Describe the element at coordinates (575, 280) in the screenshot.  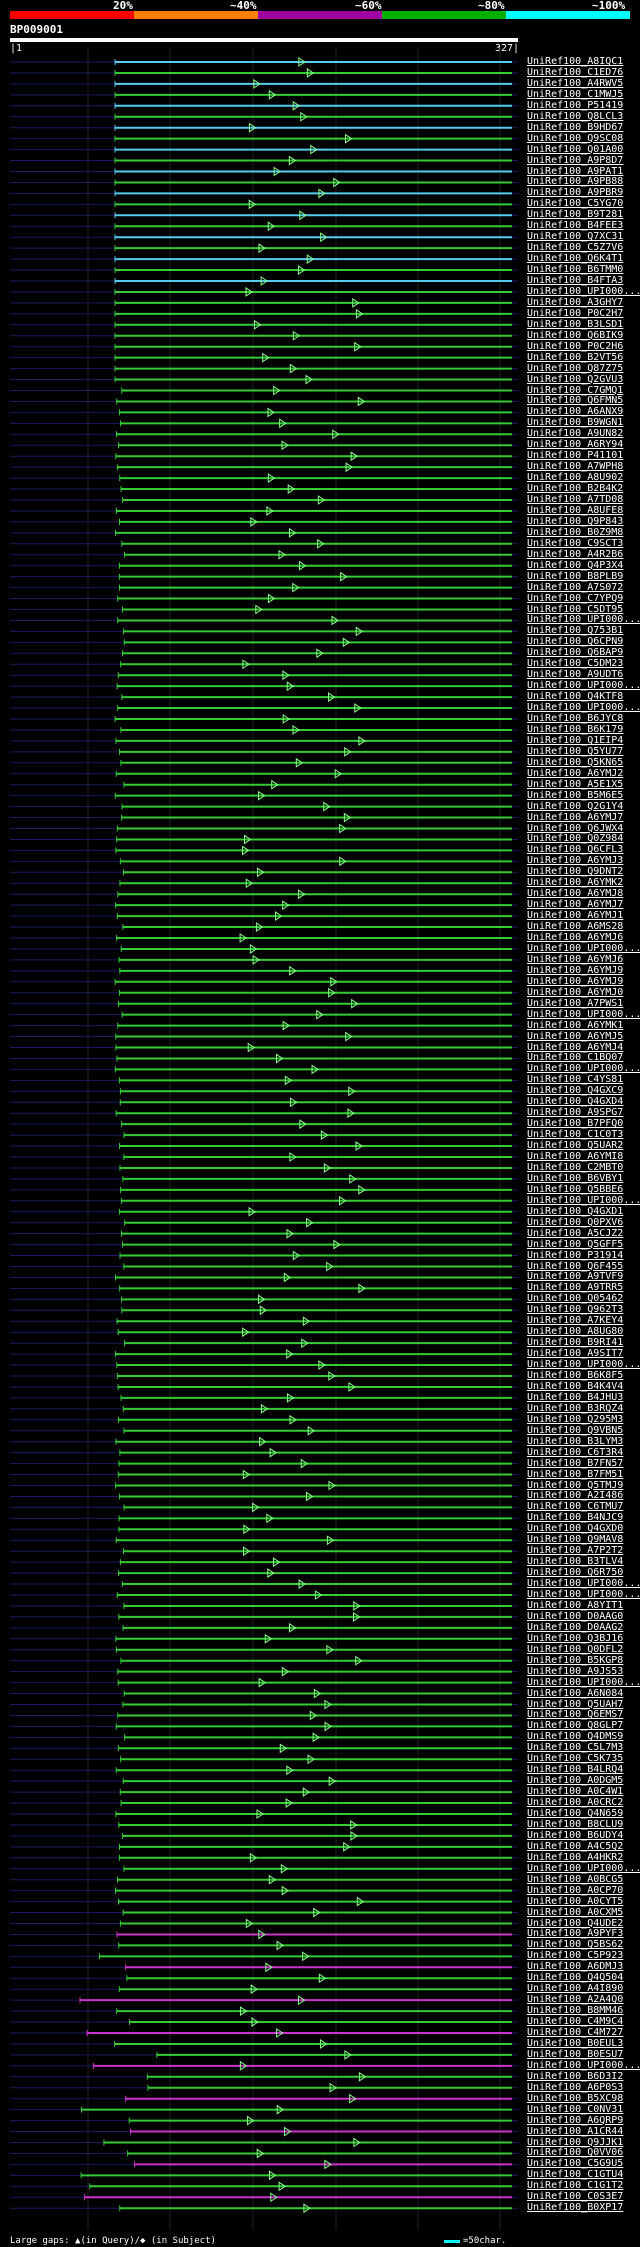
I see `hit-link: UniRef100_B4FTA3` at that location.